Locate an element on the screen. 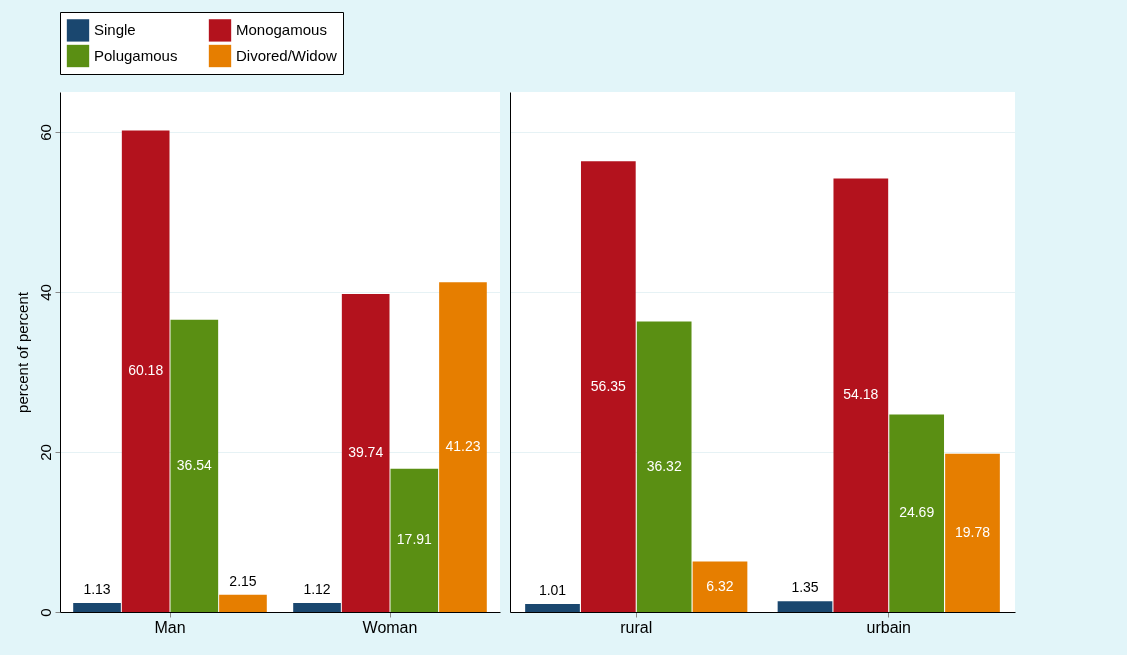  x-tick-label: Man is located at coordinates (170, 627).